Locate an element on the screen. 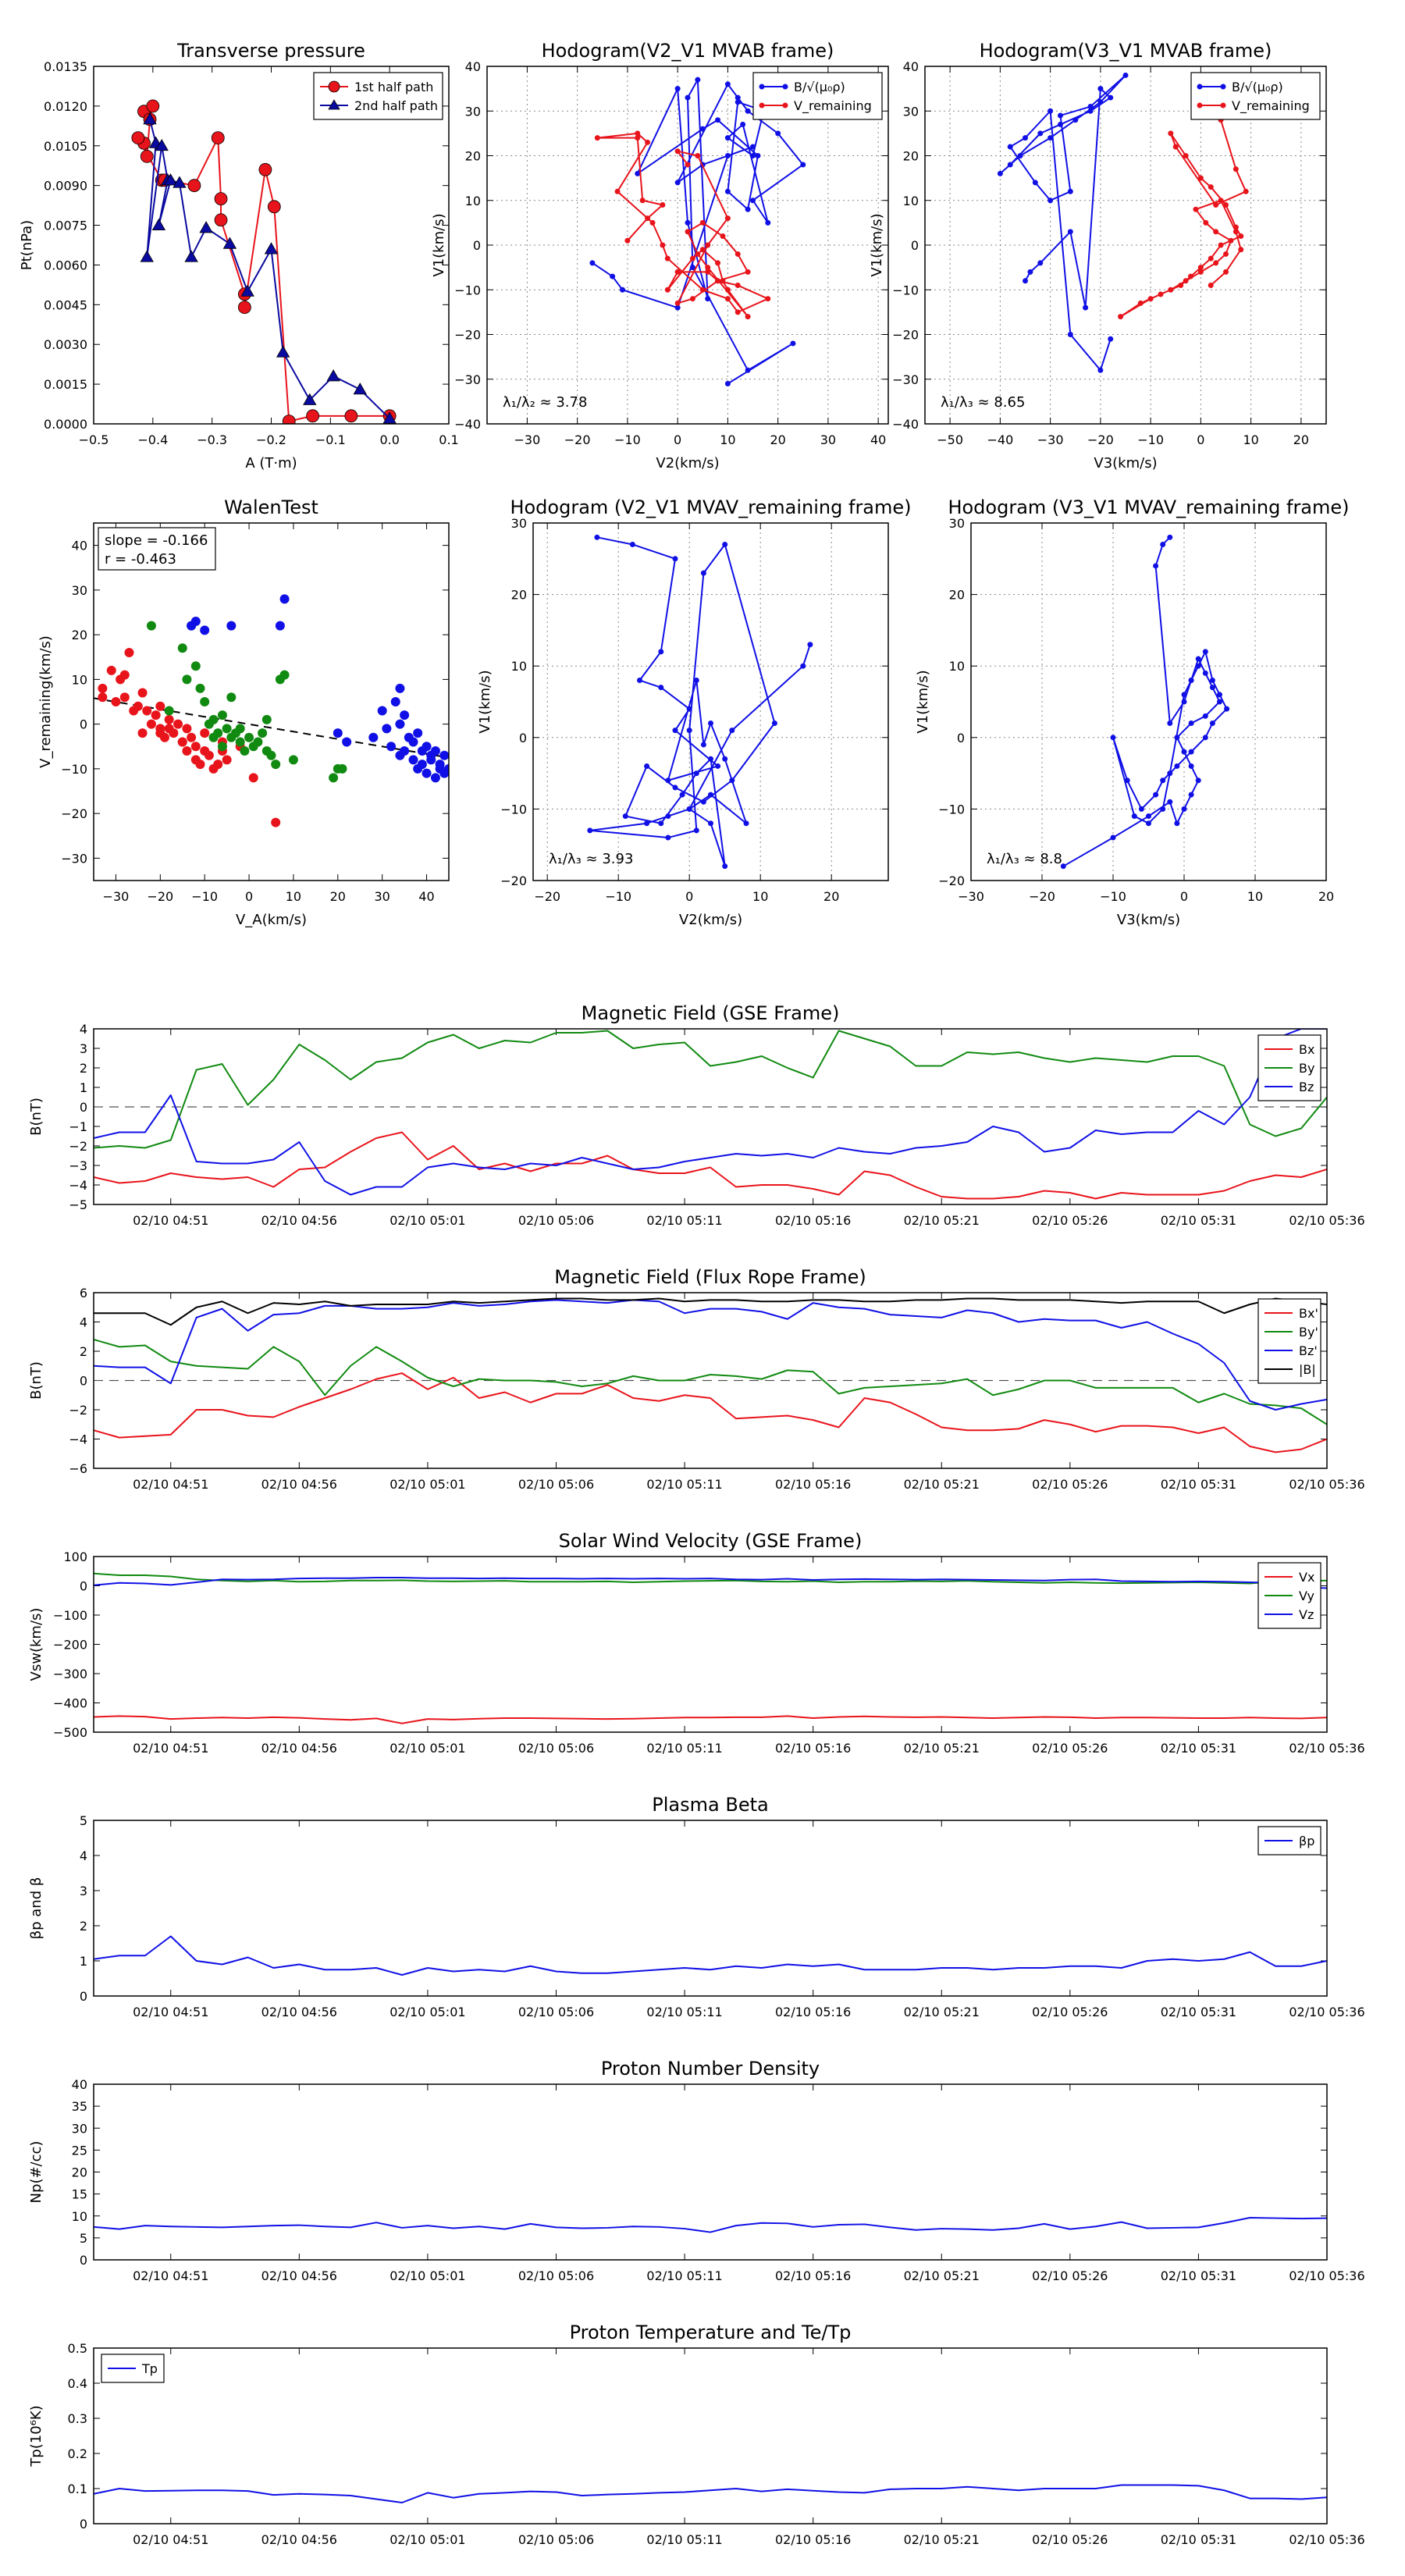 The height and width of the screenshot is (2576, 1405). y-tick-label: −5 is located at coordinates (78, 1204).